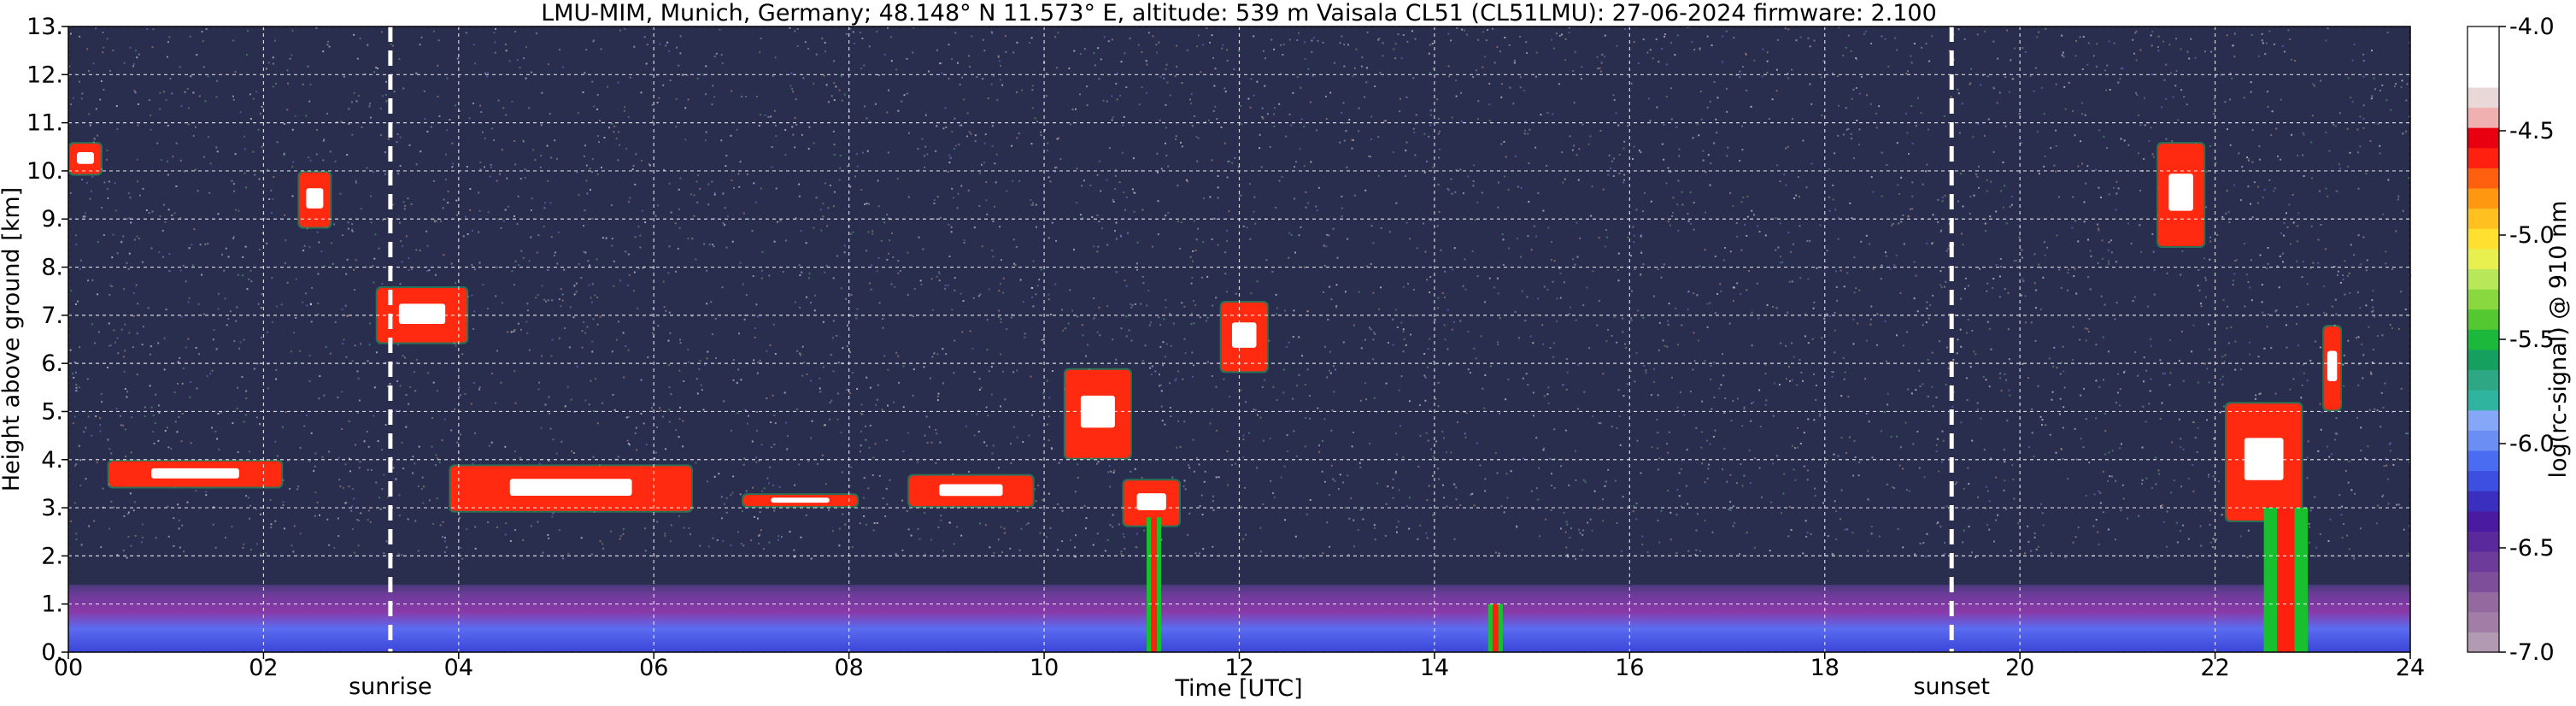 The width and height of the screenshot is (2576, 706). What do you see at coordinates (2532, 340) in the screenshot?
I see `colorbar-tick-label: -5.5` at bounding box center [2532, 340].